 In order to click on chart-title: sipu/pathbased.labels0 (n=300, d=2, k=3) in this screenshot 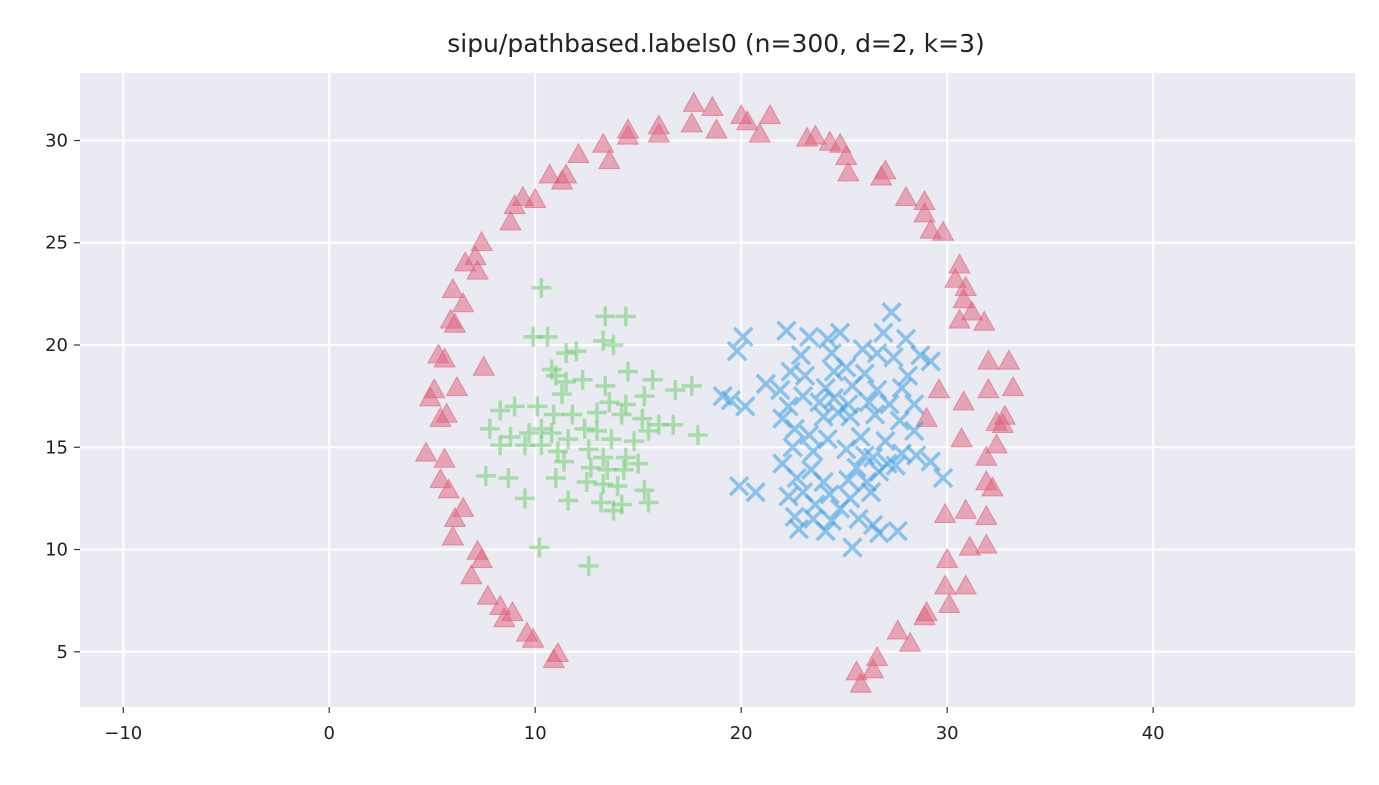, I will do `click(716, 43)`.